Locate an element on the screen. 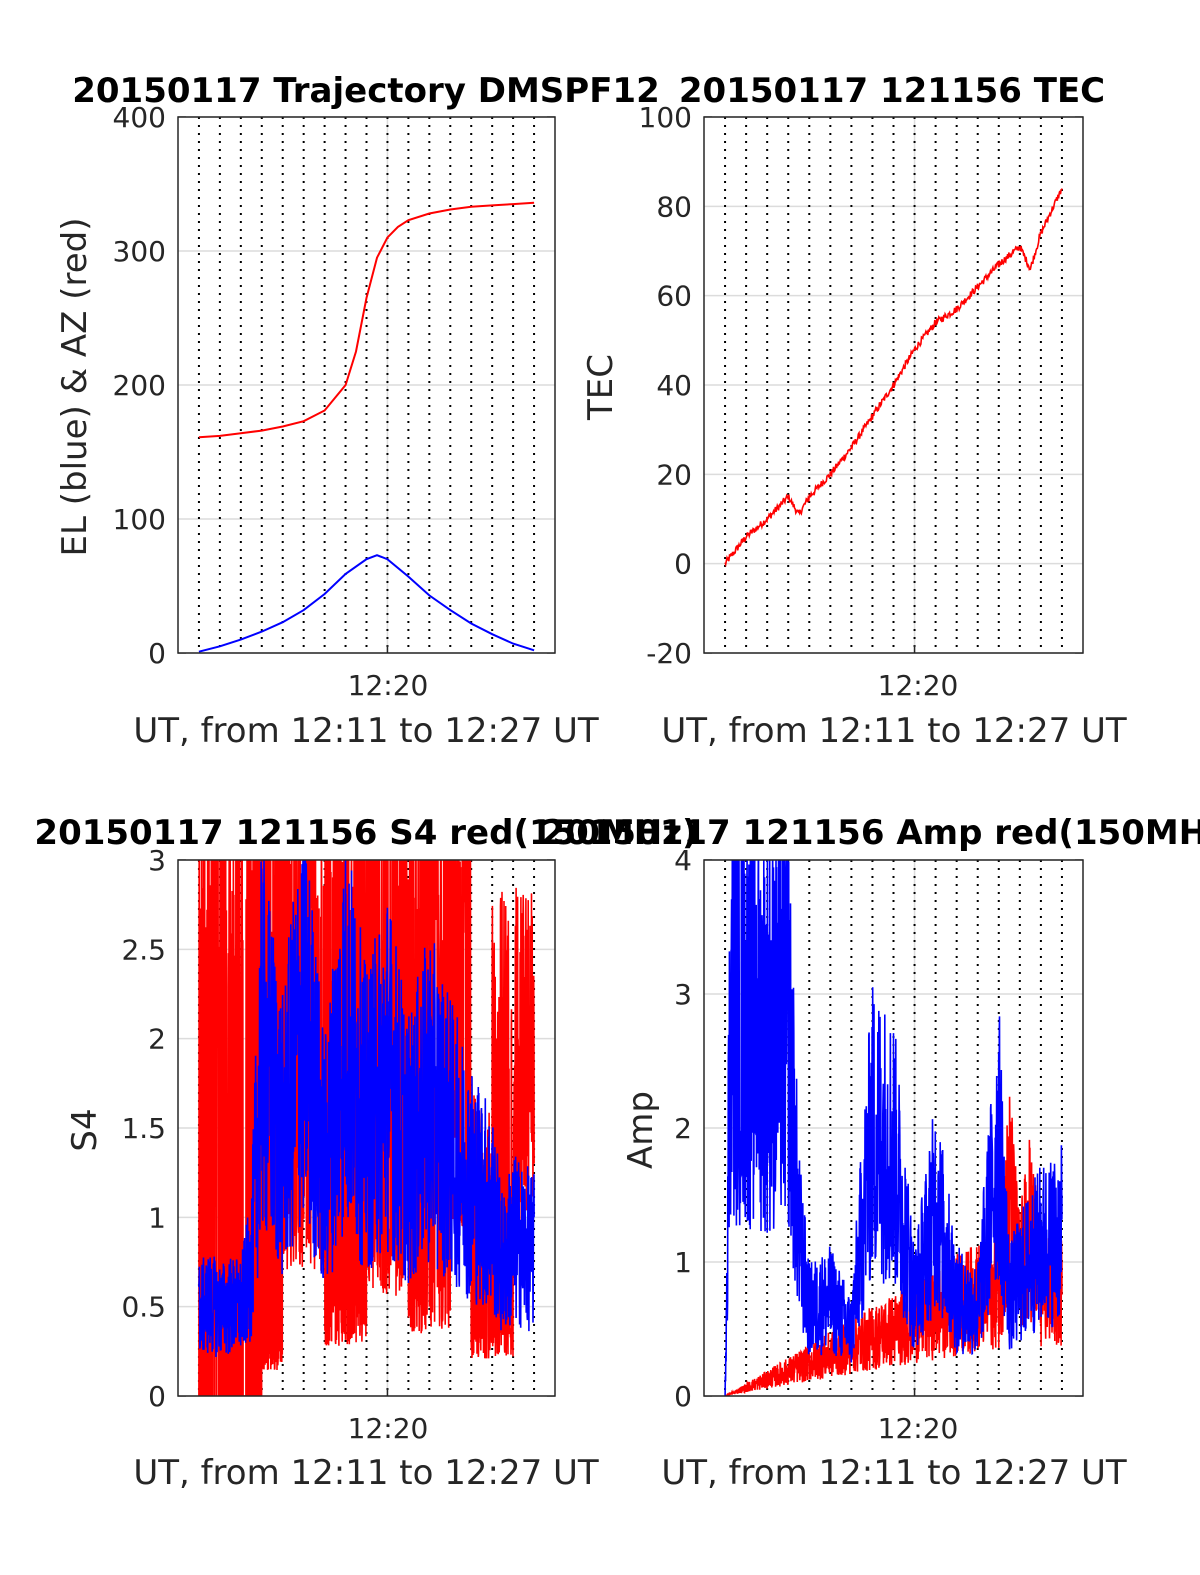 Image resolution: width=1200 pixels, height=1575 pixels. panel-trajectory-y-tick-label: 0 is located at coordinates (157, 653).